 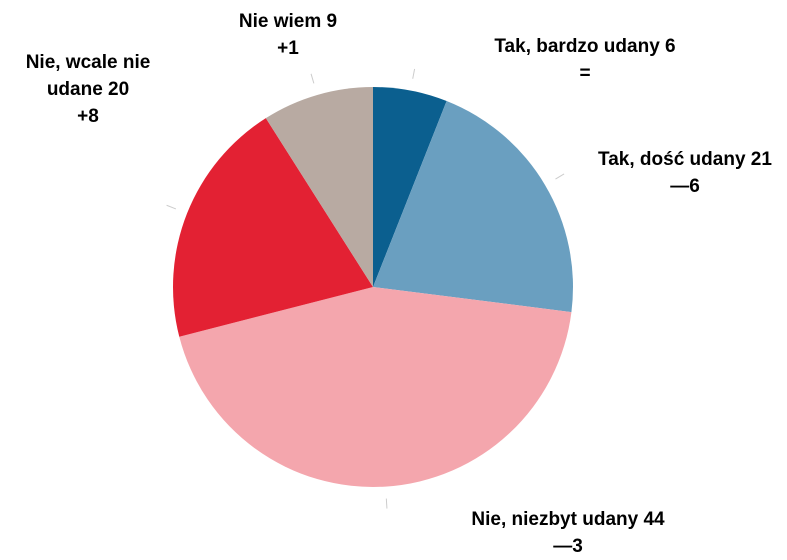 I want to click on label-text: 44, so click(x=654, y=519).